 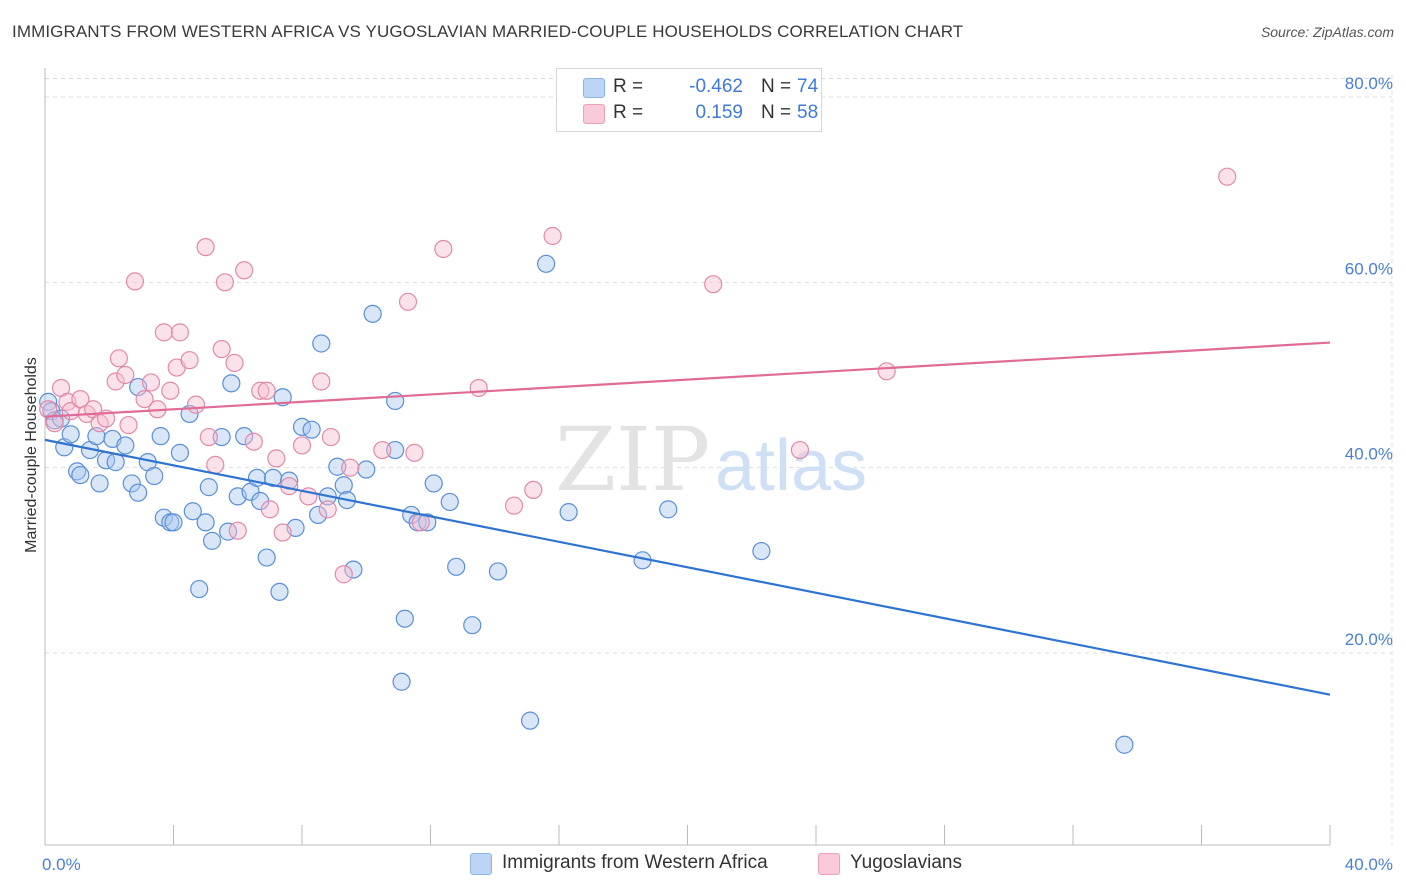 What do you see at coordinates (1369, 83) in the screenshot?
I see `y-tick-label: 80.0%` at bounding box center [1369, 83].